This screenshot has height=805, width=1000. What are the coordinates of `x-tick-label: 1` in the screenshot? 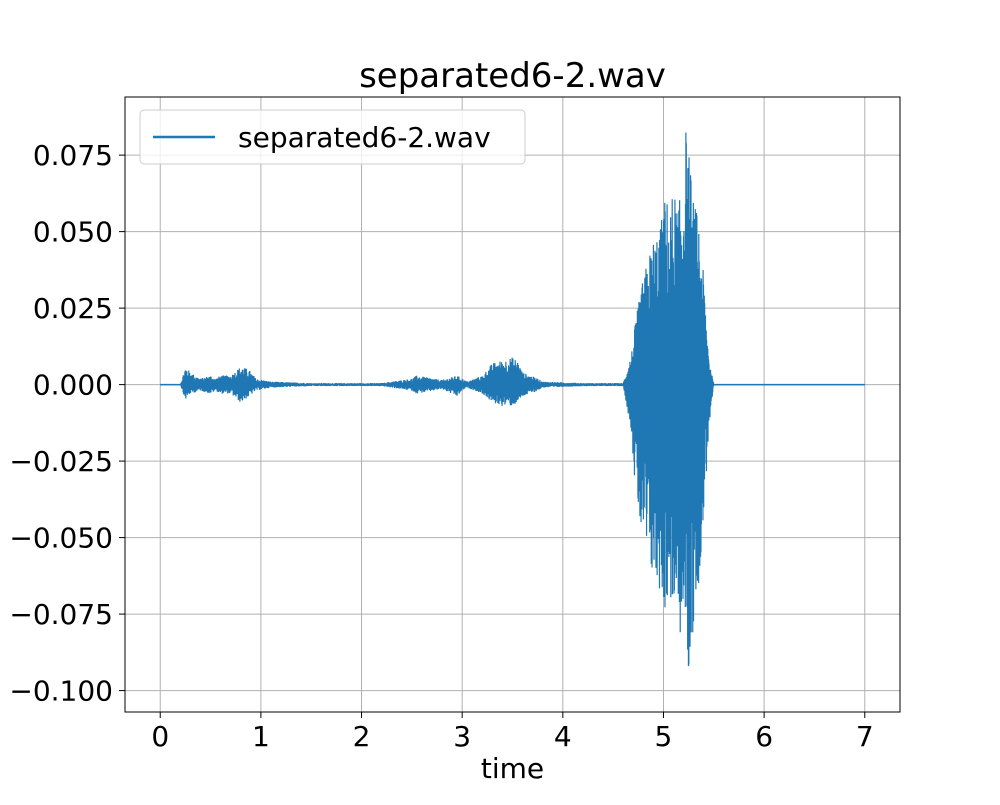 It's located at (261, 736).